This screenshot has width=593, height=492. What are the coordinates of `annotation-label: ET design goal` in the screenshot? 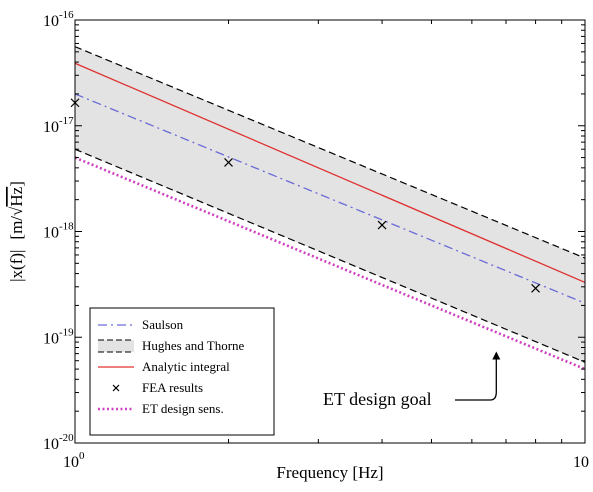 It's located at (377, 399).